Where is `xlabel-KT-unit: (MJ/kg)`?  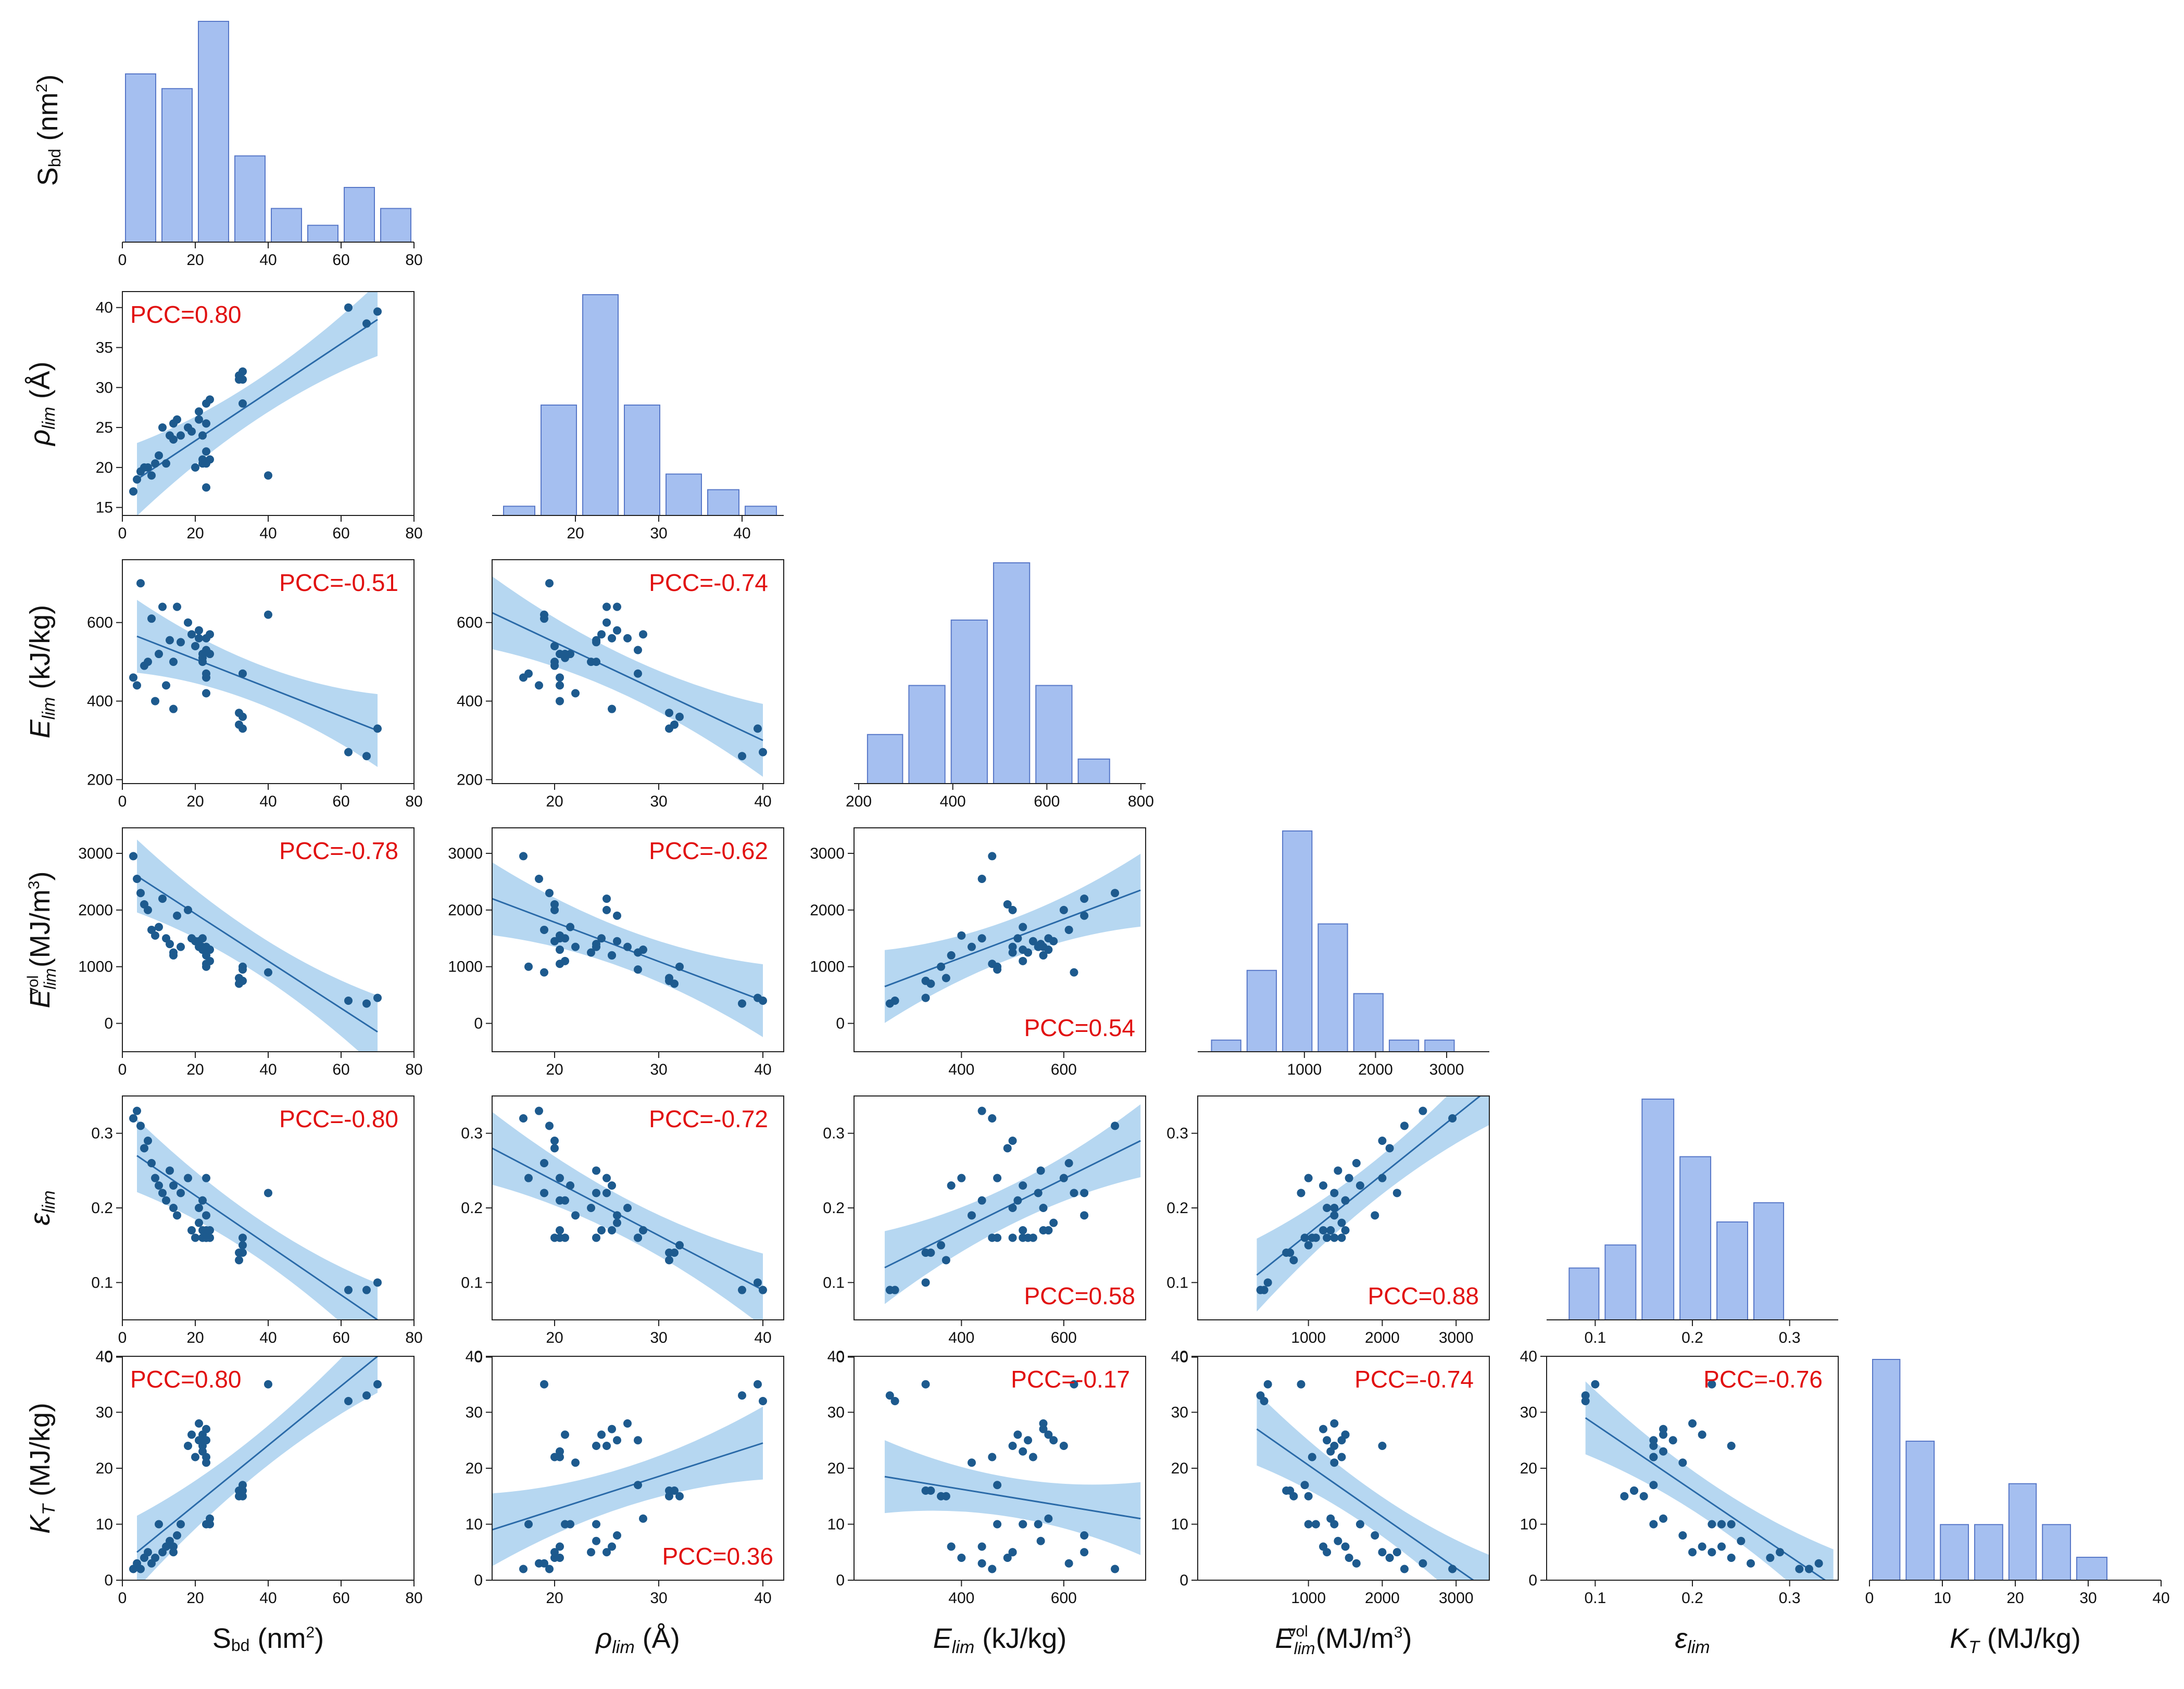 xlabel-KT-unit: (MJ/kg) is located at coordinates (2030, 1639).